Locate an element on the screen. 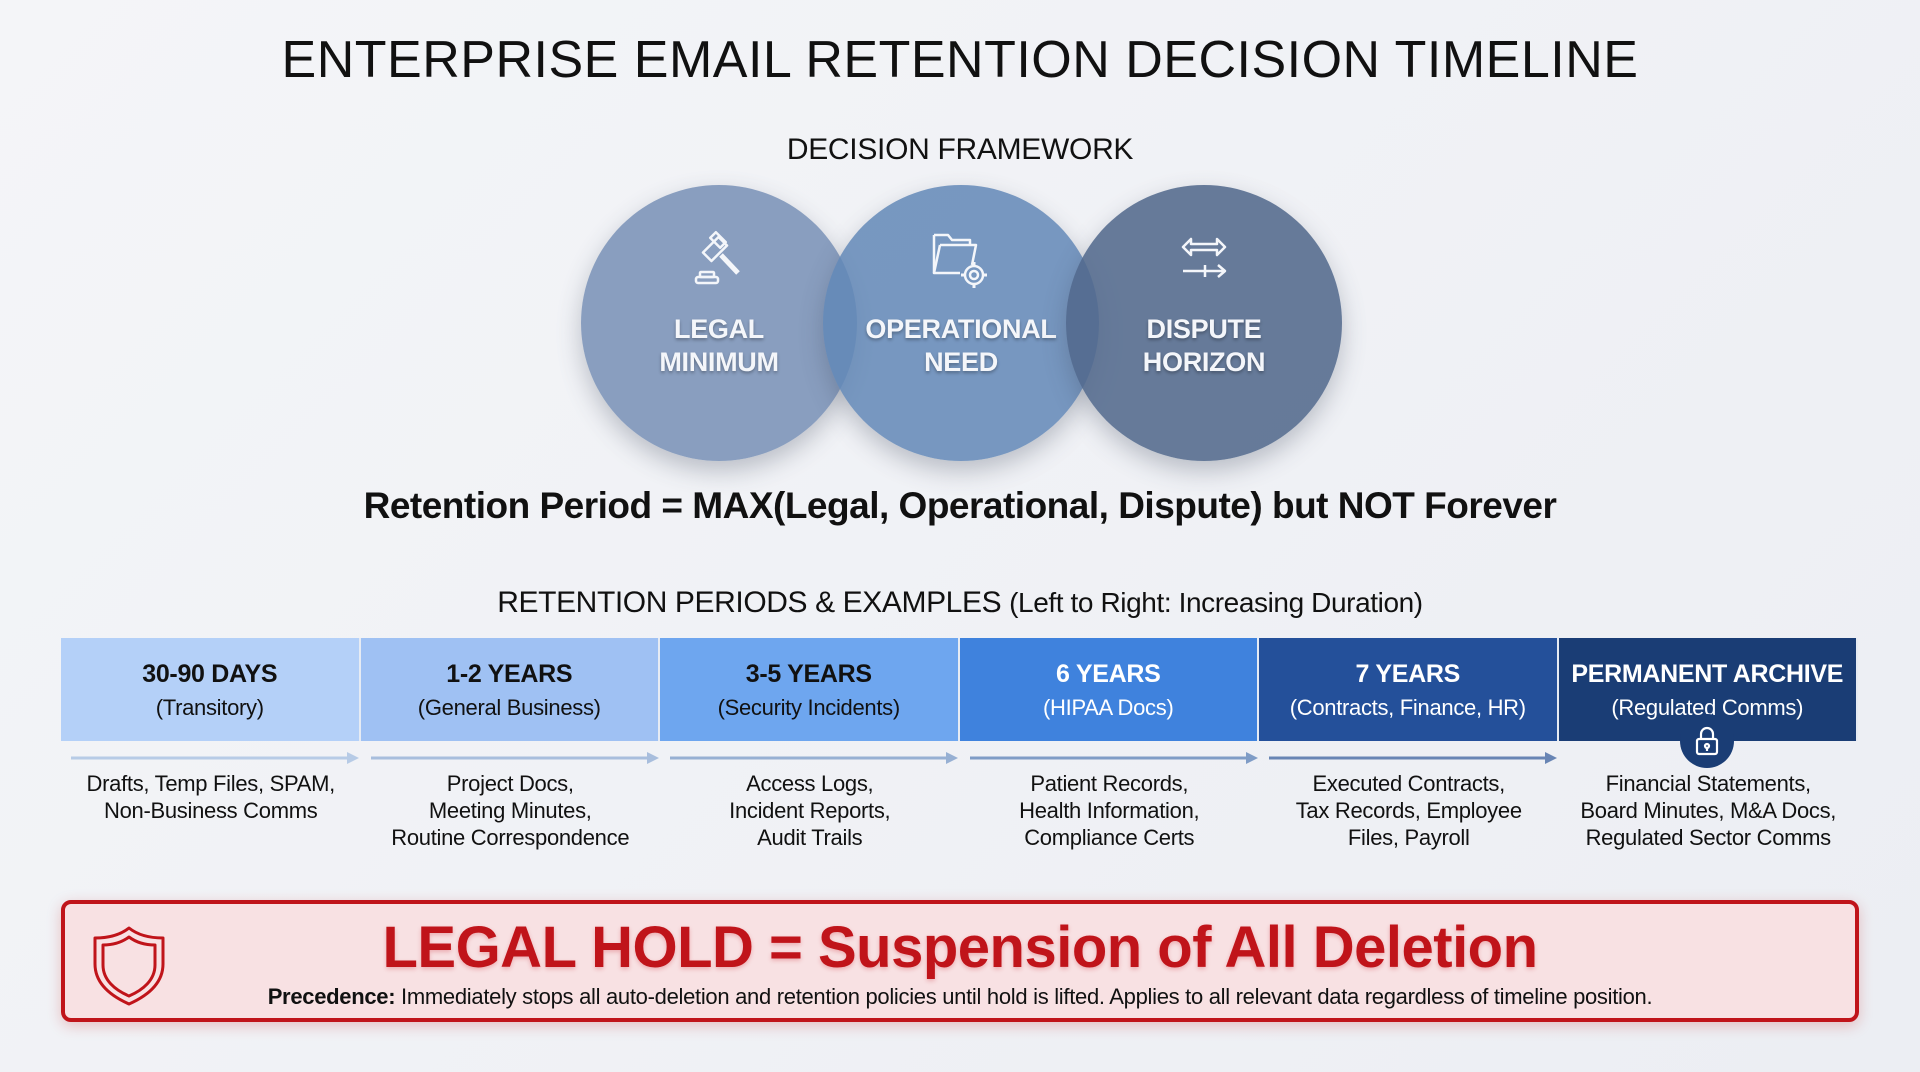 The width and height of the screenshot is (1920, 1072). retention-band: 7 YEARS (Contracts, Finance, HR) is located at coordinates (1409, 689).